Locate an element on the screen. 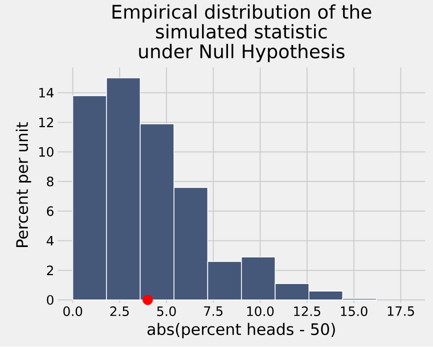  y-tick-label: 14 is located at coordinates (46, 93).